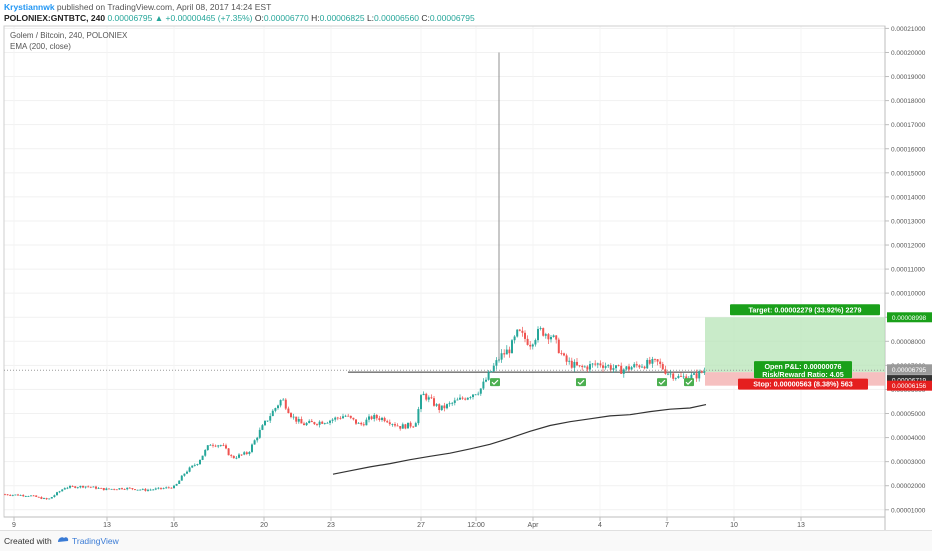 This screenshot has width=932, height=551. What do you see at coordinates (203, 18) in the screenshot?
I see `price-change: ▲ +0.00000465 (+7.35%)` at bounding box center [203, 18].